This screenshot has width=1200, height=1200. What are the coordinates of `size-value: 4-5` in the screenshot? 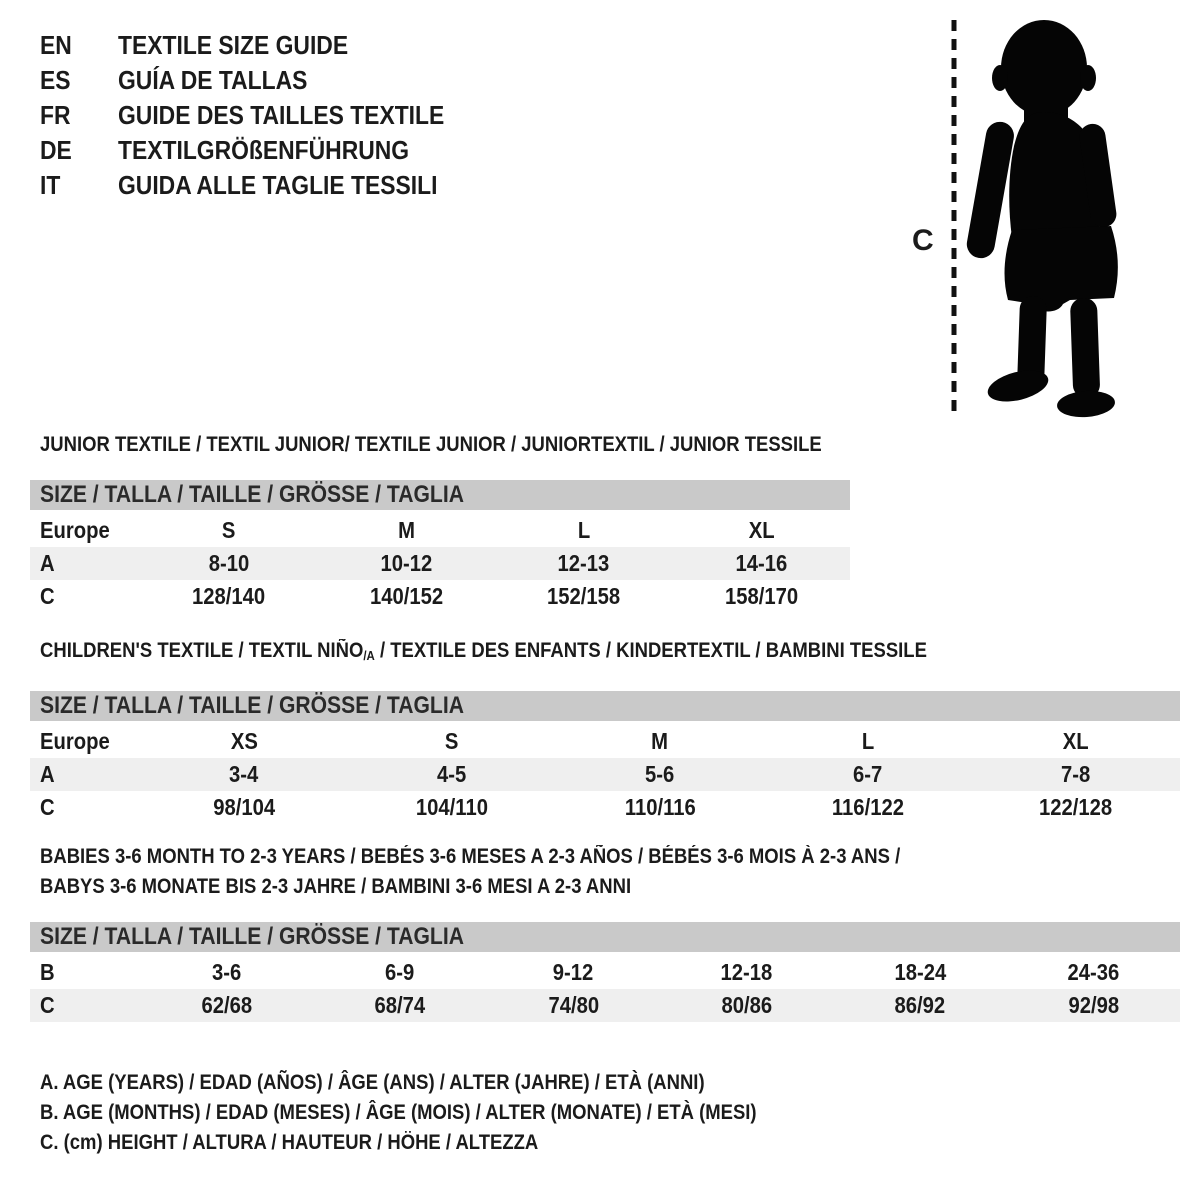 It's located at (452, 773).